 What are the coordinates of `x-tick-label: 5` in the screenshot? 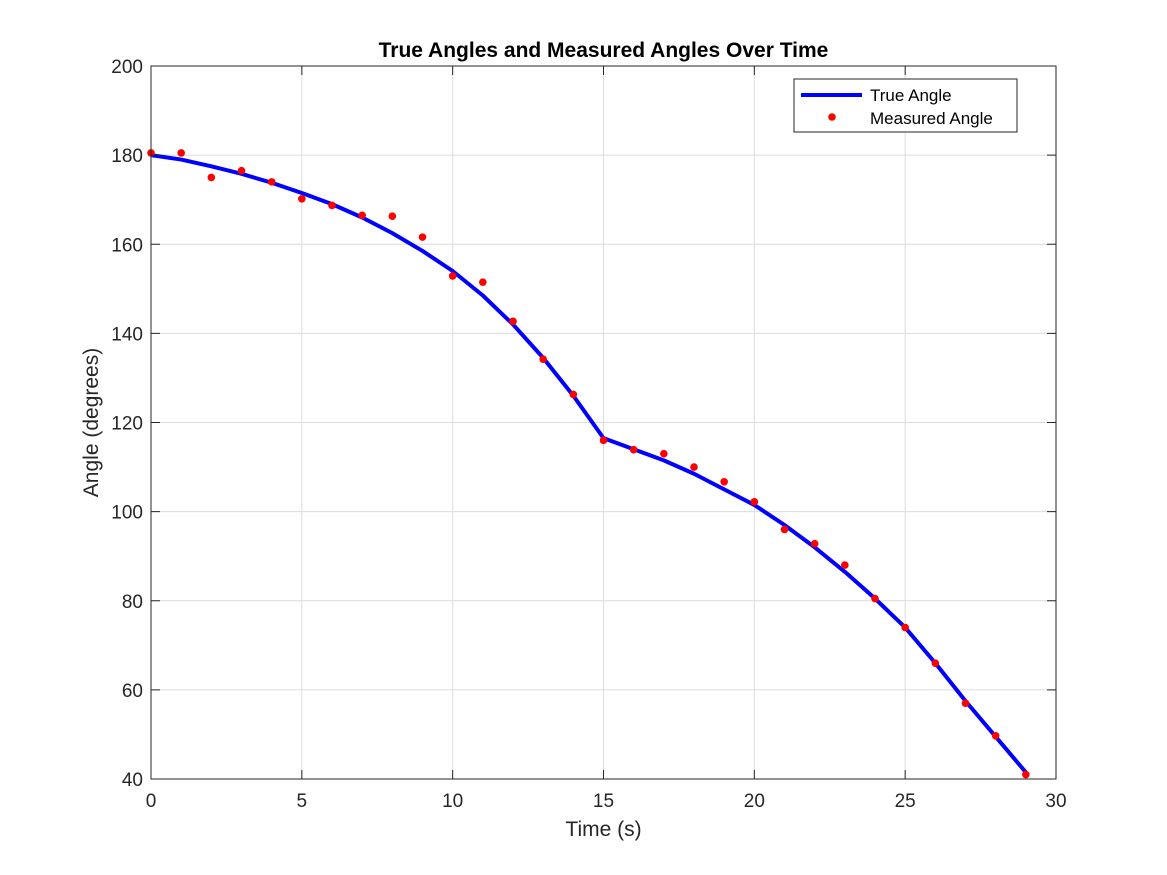 It's located at (302, 801).